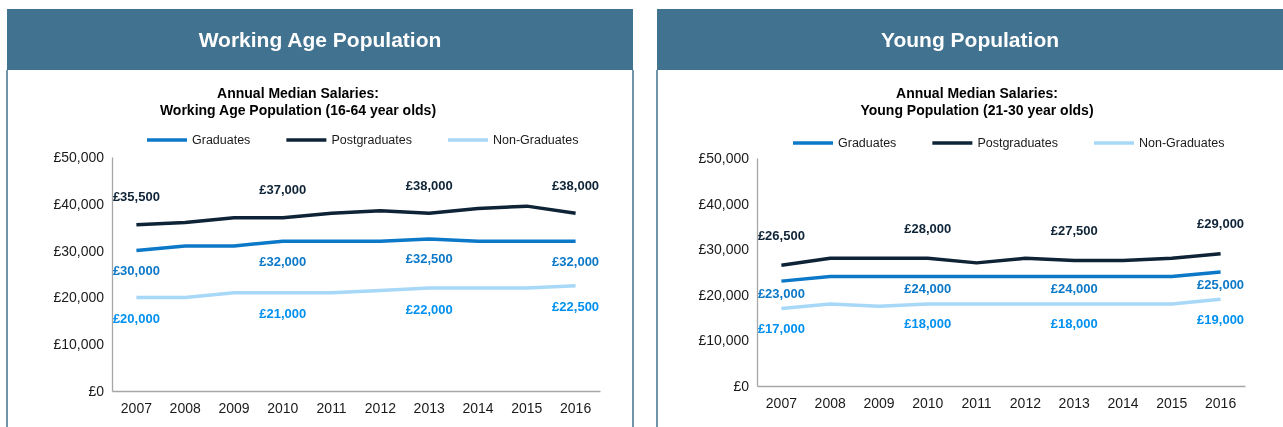 This screenshot has width=1283, height=427. What do you see at coordinates (320, 40) in the screenshot?
I see `chart-title: Working Age Population` at bounding box center [320, 40].